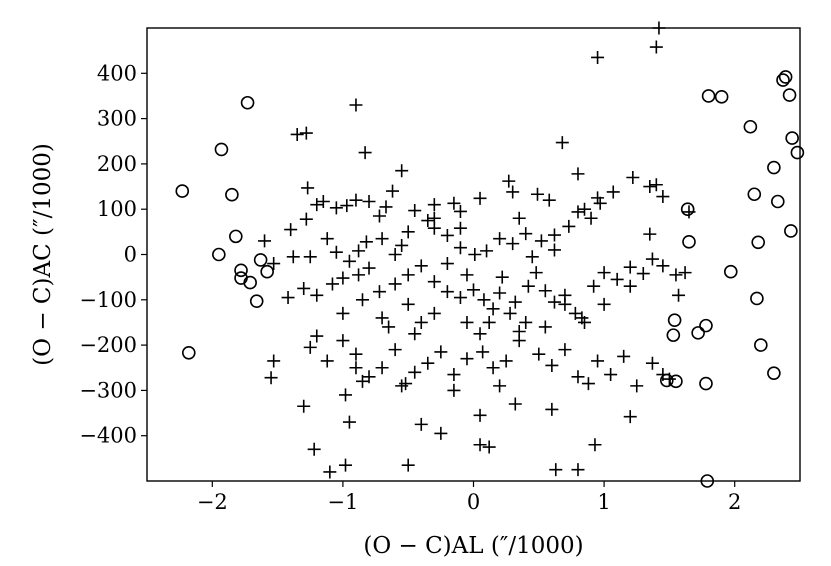  What do you see at coordinates (469, 497) in the screenshot?
I see `x-axis-ticks: −2 −1 0 1 2` at bounding box center [469, 497].